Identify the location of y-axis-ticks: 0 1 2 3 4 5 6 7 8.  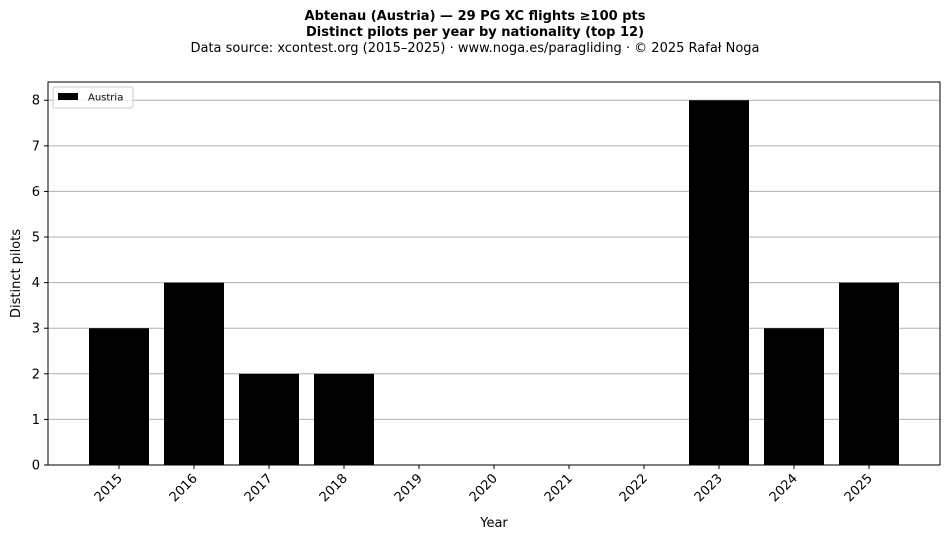
(40, 284).